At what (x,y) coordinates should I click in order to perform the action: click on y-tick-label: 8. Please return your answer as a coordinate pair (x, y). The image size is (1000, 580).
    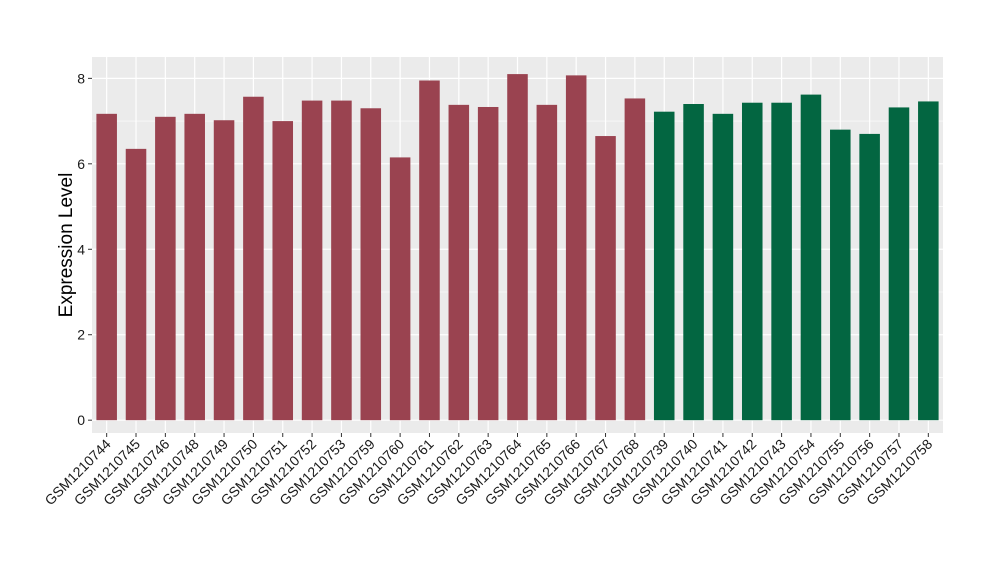
    Looking at the image, I should click on (81, 78).